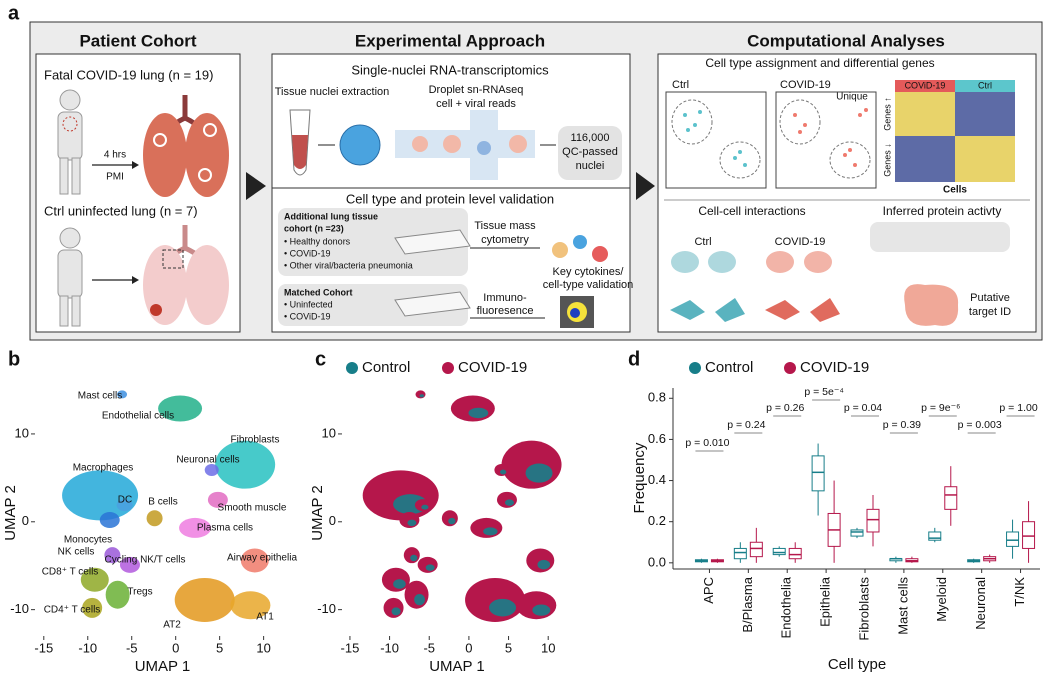 This screenshot has height=685, width=1050. Describe the element at coordinates (70, 124) in the screenshot. I see `lung-marker` at that location.